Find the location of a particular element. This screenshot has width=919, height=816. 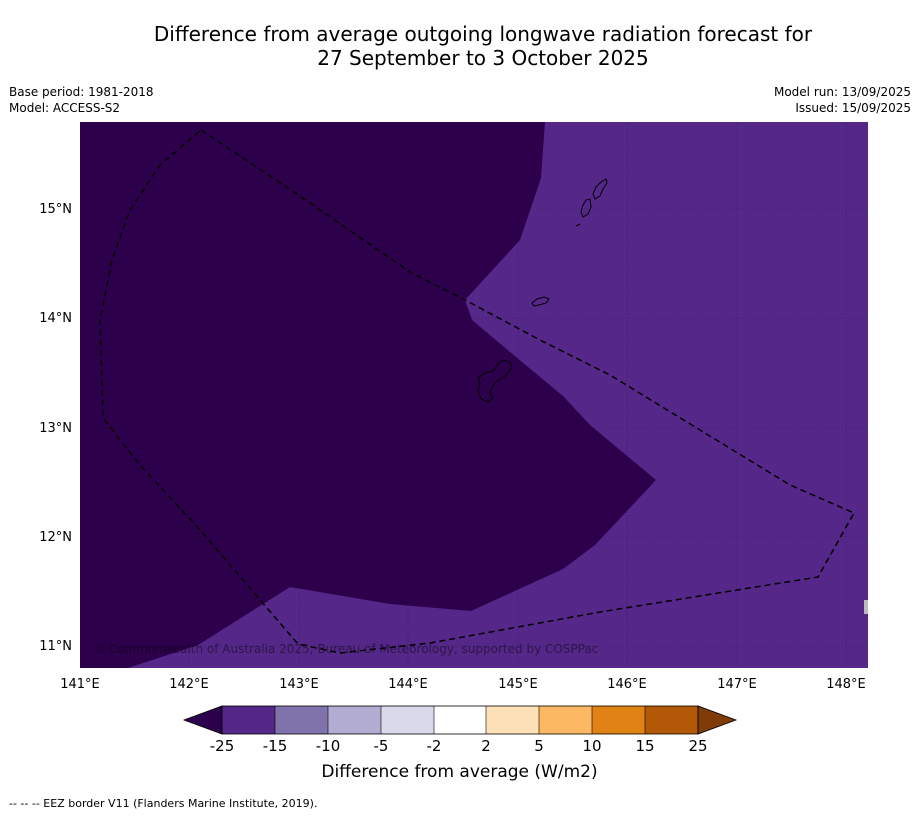

colorbar-tick-label: -10 is located at coordinates (328, 746).